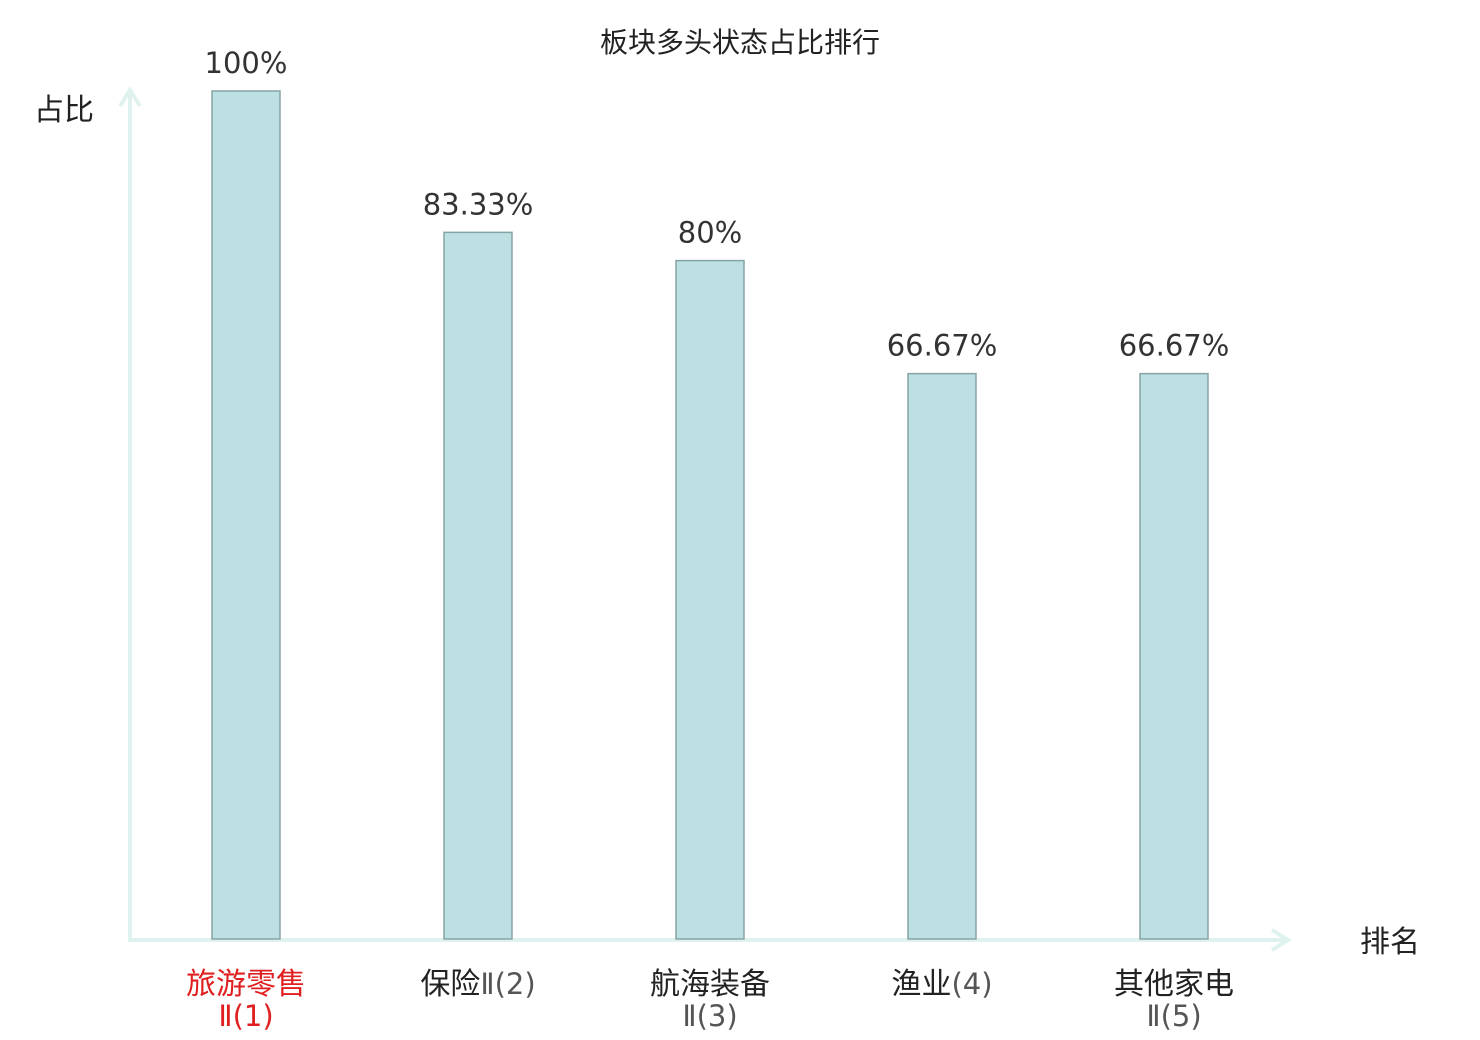 This screenshot has height=1040, width=1480. Describe the element at coordinates (478, 204) in the screenshot. I see `bar-value-label-2: 83.33%` at that location.